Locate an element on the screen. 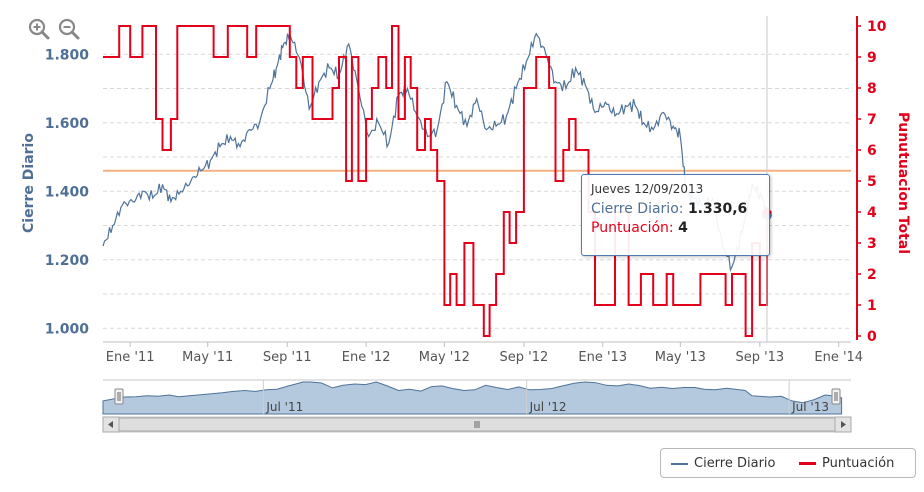 The height and width of the screenshot is (492, 924). x-tick-label: May '13 is located at coordinates (680, 357).